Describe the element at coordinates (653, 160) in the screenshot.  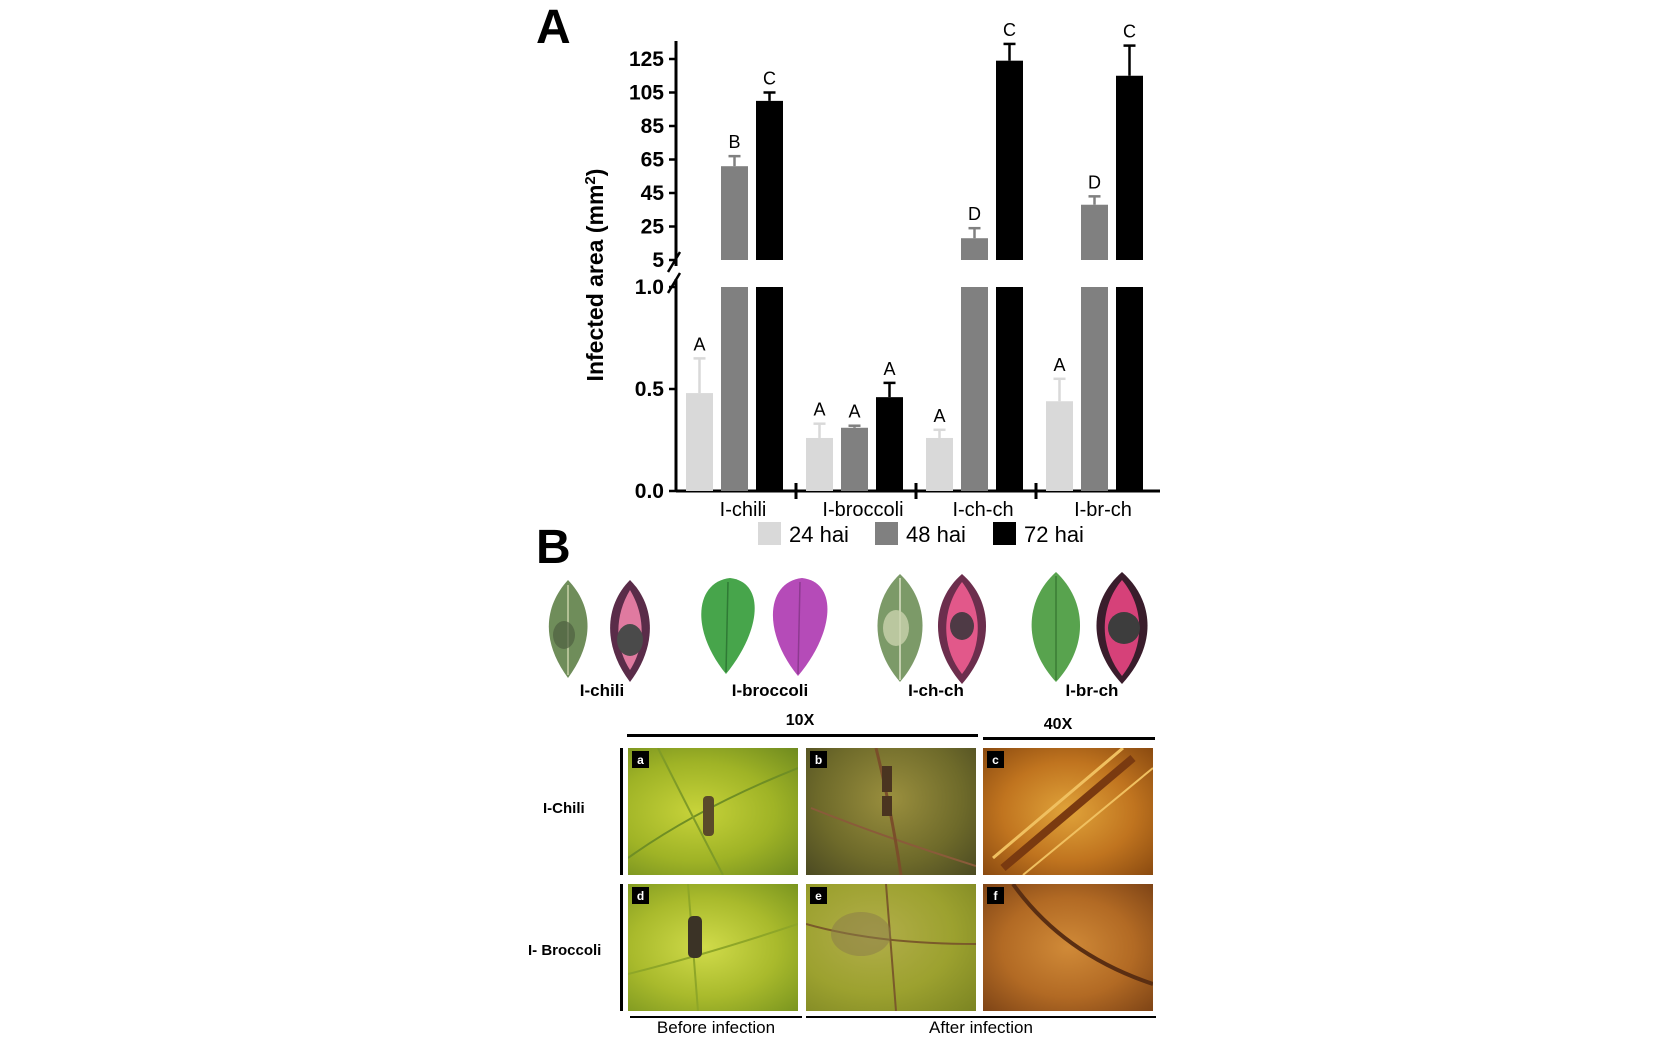
I see `y-tick-label: 65` at that location.